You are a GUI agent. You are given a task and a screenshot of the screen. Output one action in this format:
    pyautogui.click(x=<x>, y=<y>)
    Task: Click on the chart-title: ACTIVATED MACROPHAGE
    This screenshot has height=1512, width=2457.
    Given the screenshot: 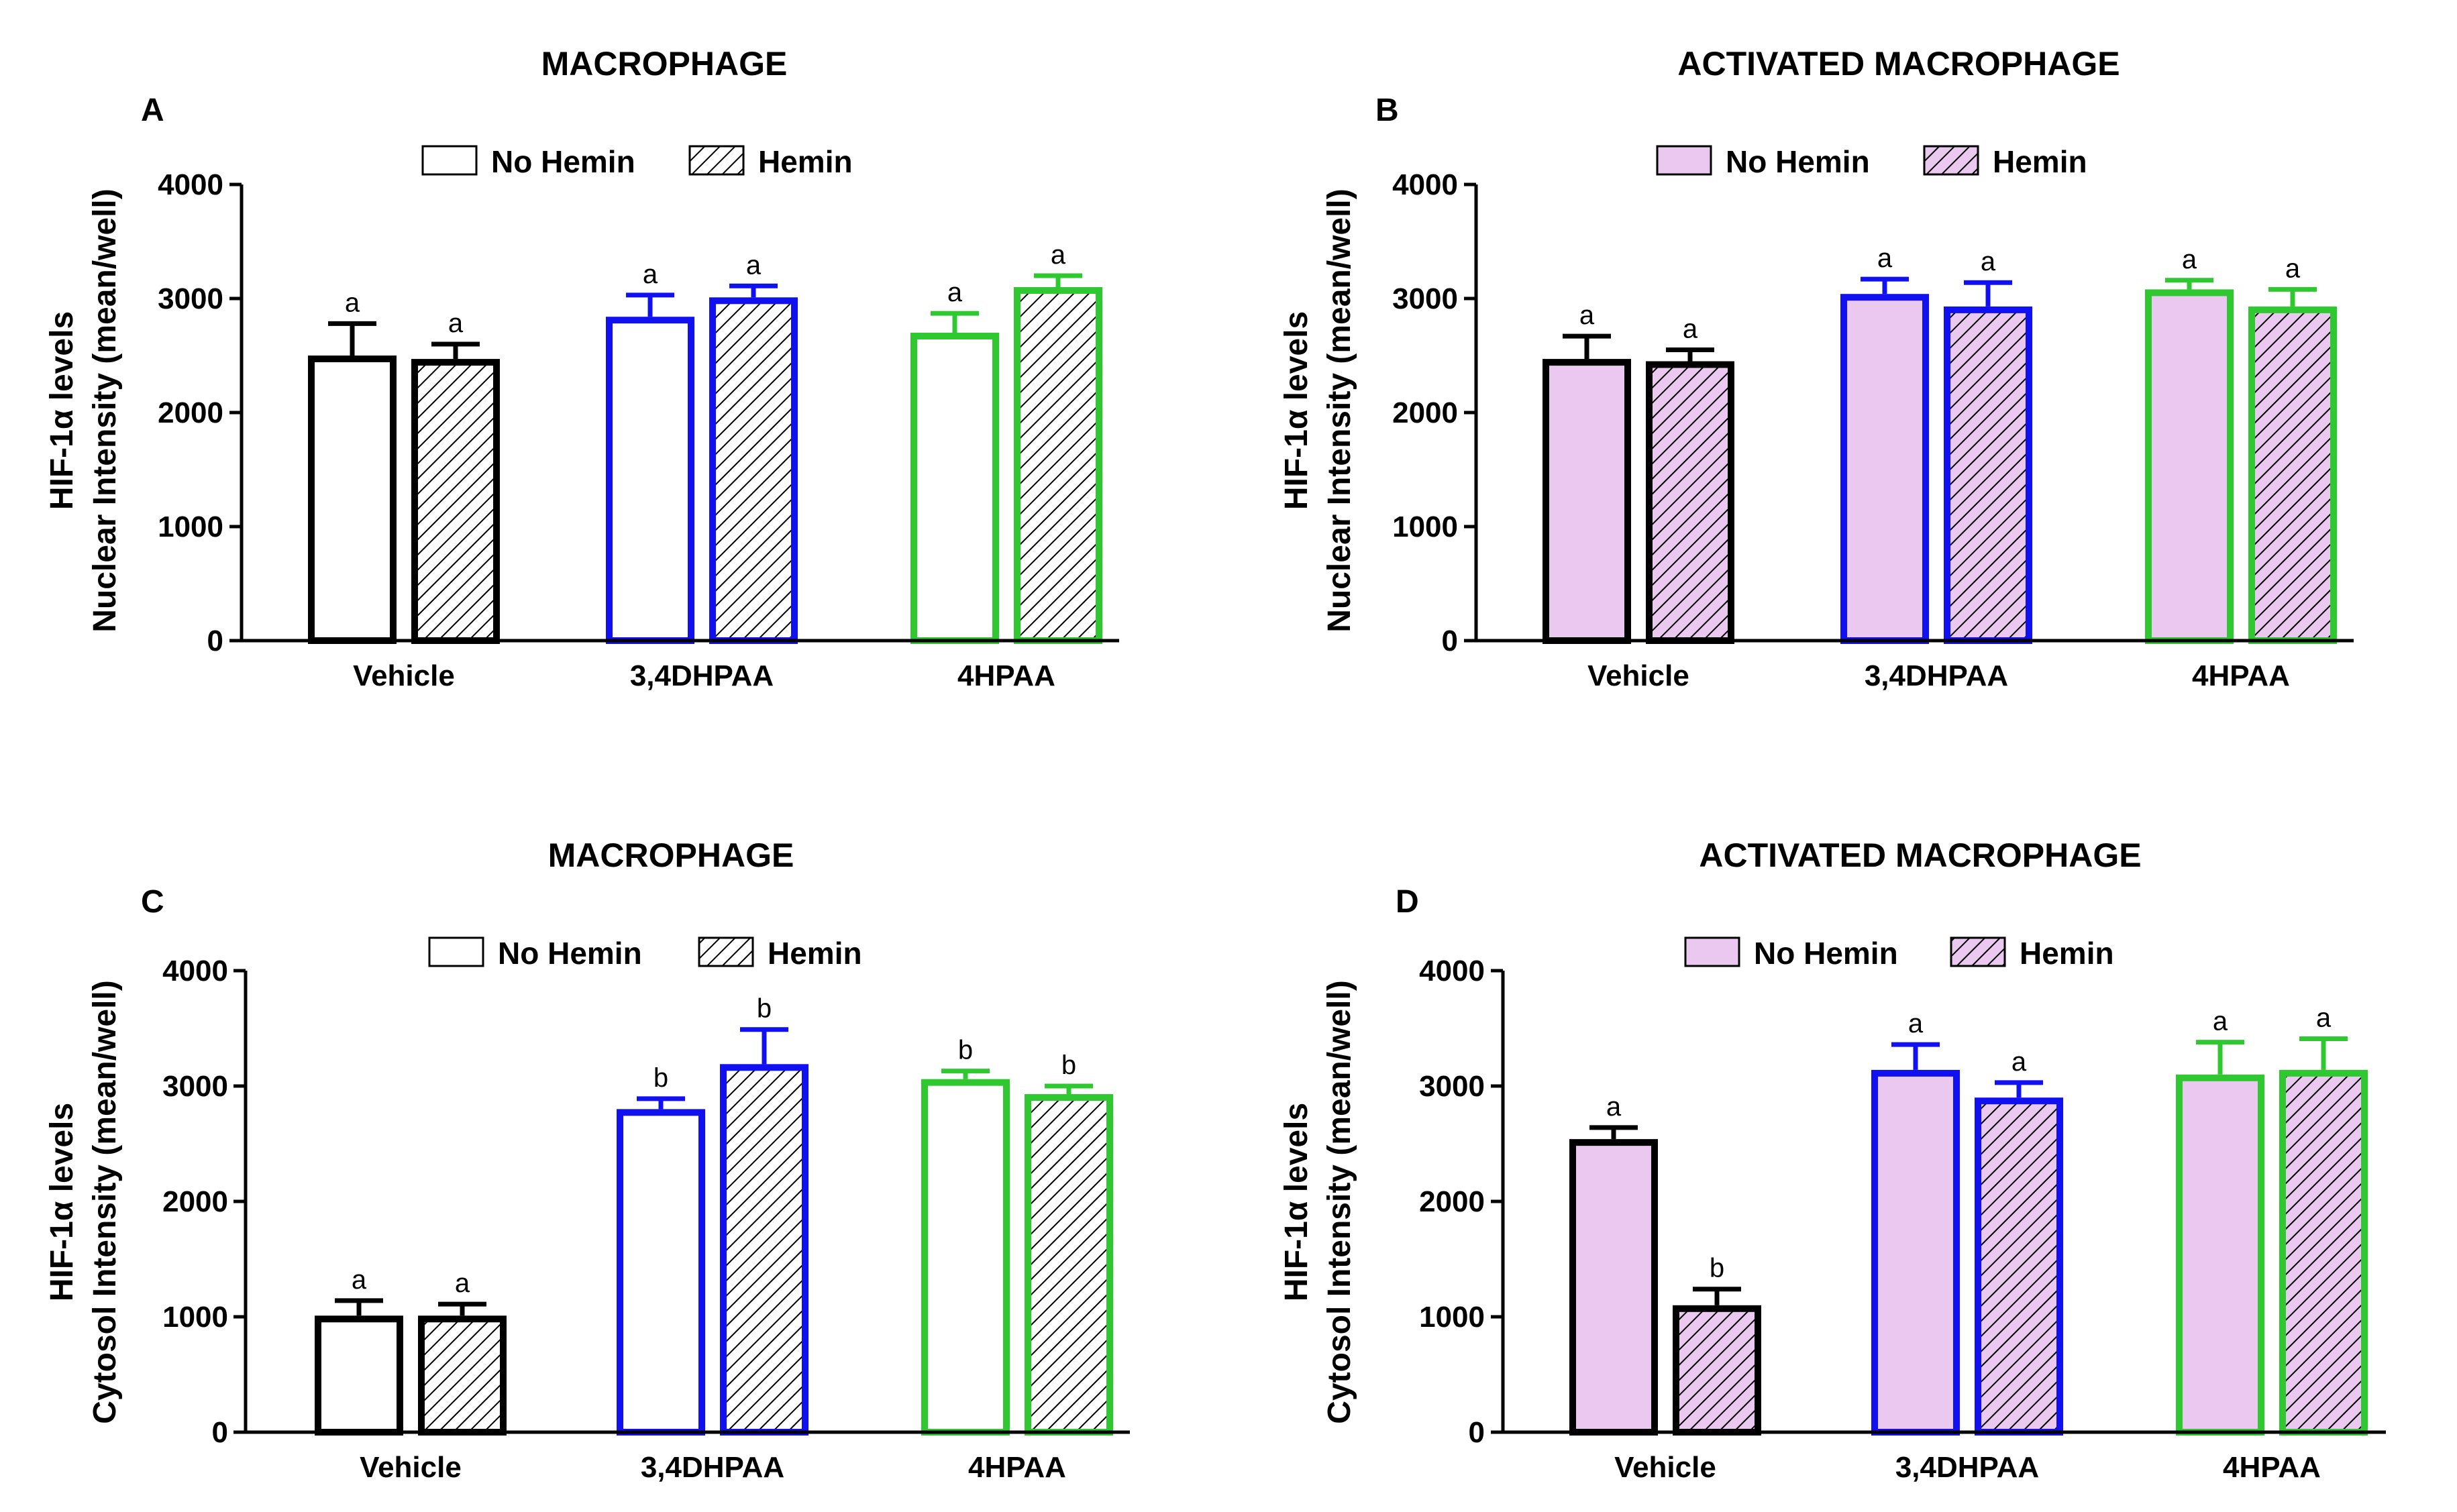 What is the action you would take?
    pyautogui.click(x=1899, y=64)
    